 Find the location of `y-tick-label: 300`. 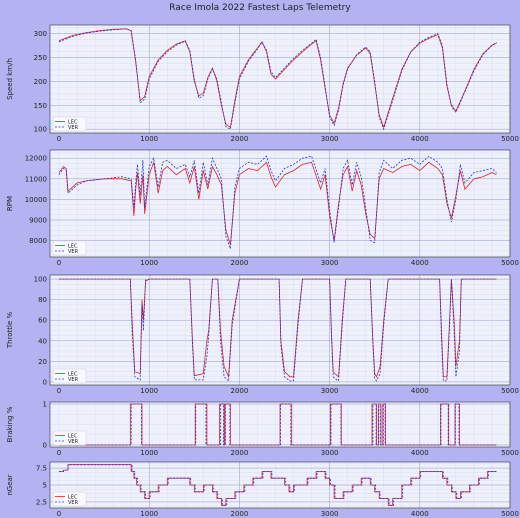

y-tick-label: 300 is located at coordinates (40, 34).